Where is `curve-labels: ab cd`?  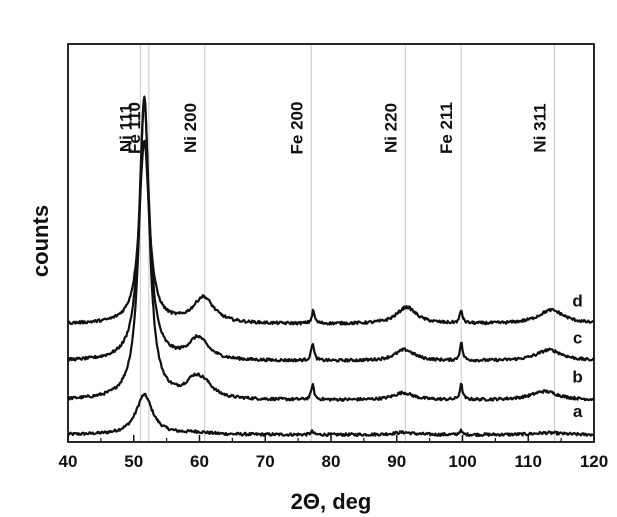 curve-labels: ab cd is located at coordinates (577, 356).